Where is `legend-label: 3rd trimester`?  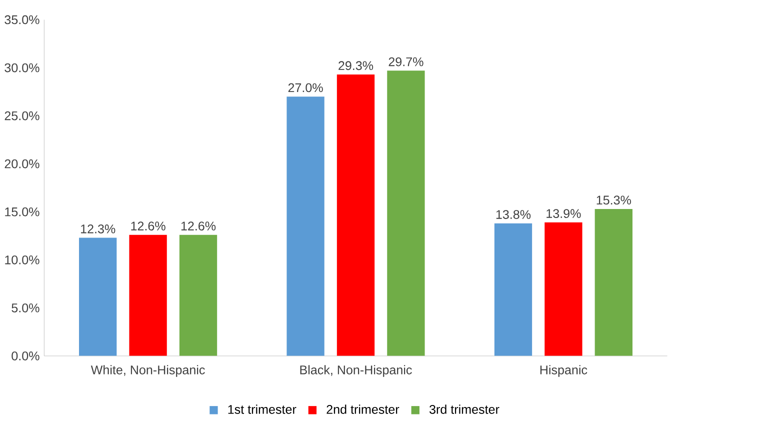
legend-label: 3rd trimester is located at coordinates (464, 409).